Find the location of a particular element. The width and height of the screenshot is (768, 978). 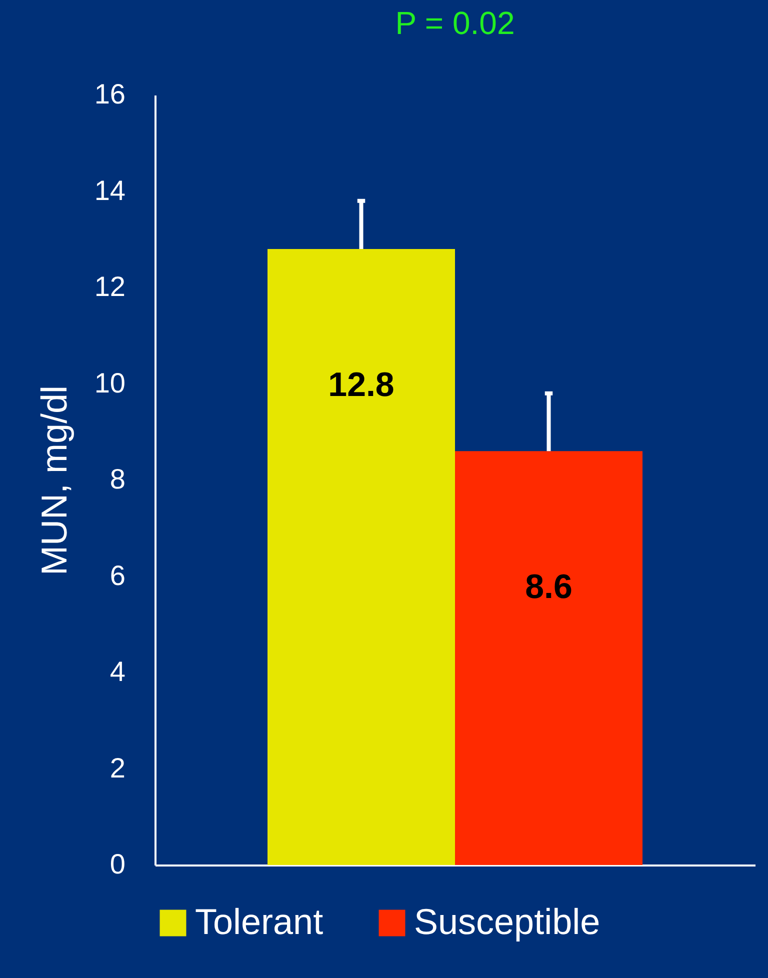

data-label: 12.8 is located at coordinates (361, 385).